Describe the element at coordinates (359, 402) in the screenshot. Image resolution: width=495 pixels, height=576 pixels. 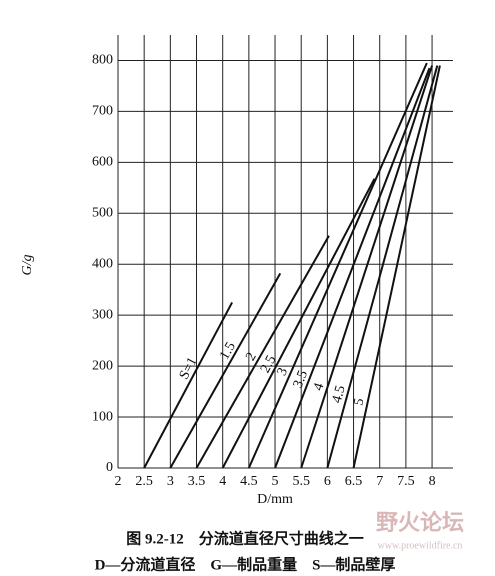
I see `series-label: 5` at that location.